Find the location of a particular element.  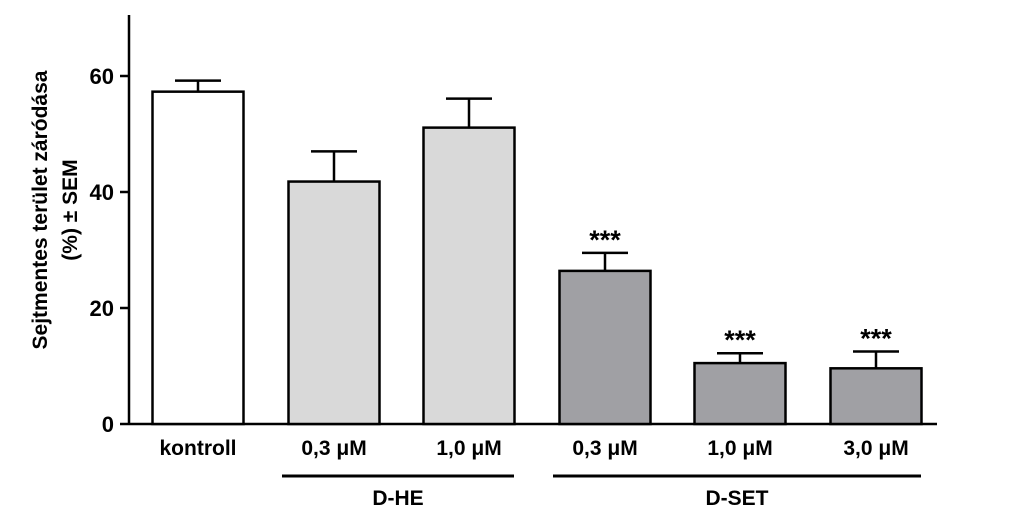

y-axis-label: Sejtmentes terület záródása (%) ± SEM is located at coordinates (55, 209).